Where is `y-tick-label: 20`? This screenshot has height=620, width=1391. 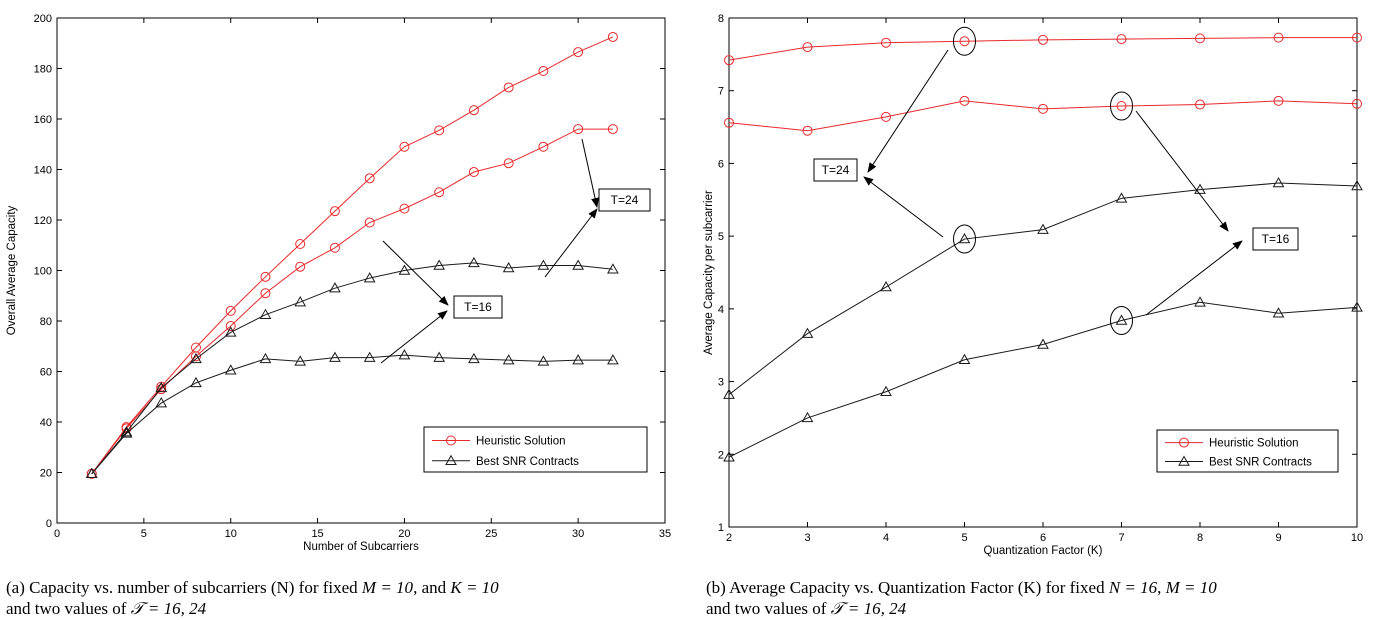 y-tick-label: 20 is located at coordinates (46, 474).